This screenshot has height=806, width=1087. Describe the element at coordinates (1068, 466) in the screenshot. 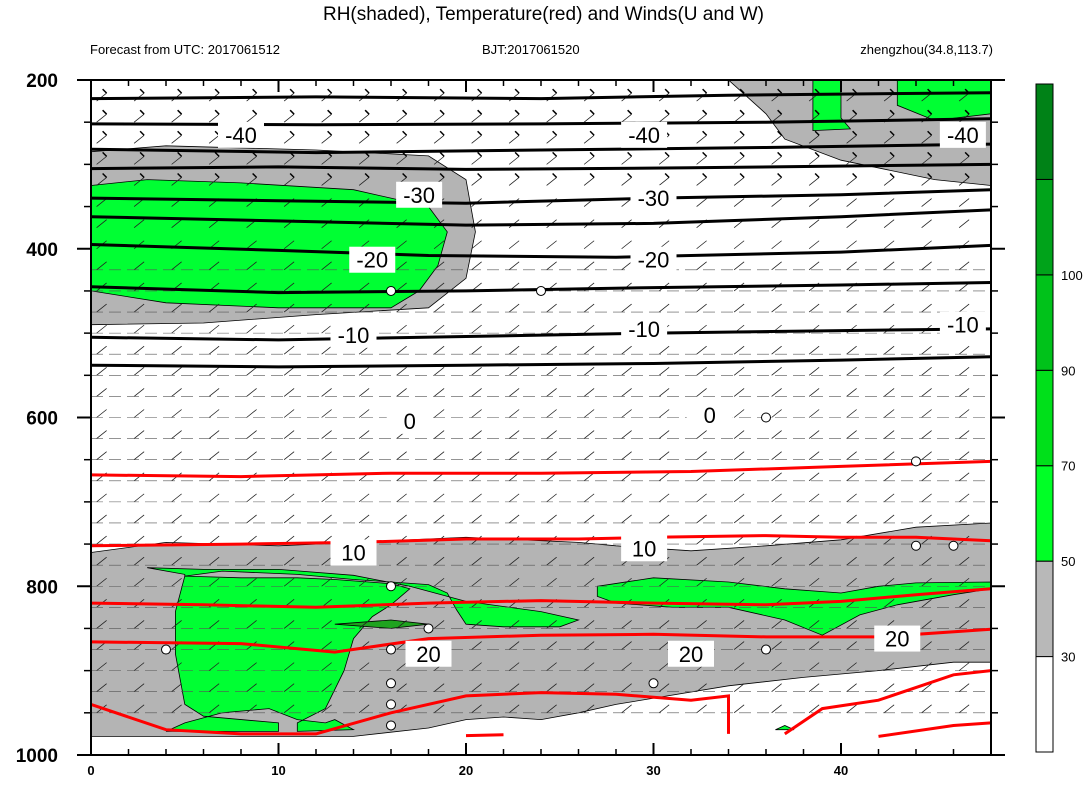

I see `colorbar-label: 70` at that location.